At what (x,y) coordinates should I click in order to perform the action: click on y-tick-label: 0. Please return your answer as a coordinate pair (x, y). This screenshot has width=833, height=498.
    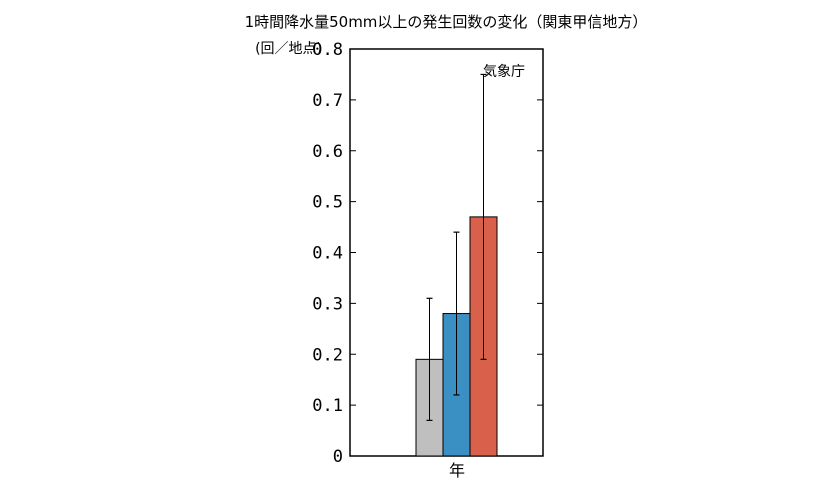
    Looking at the image, I should click on (338, 457).